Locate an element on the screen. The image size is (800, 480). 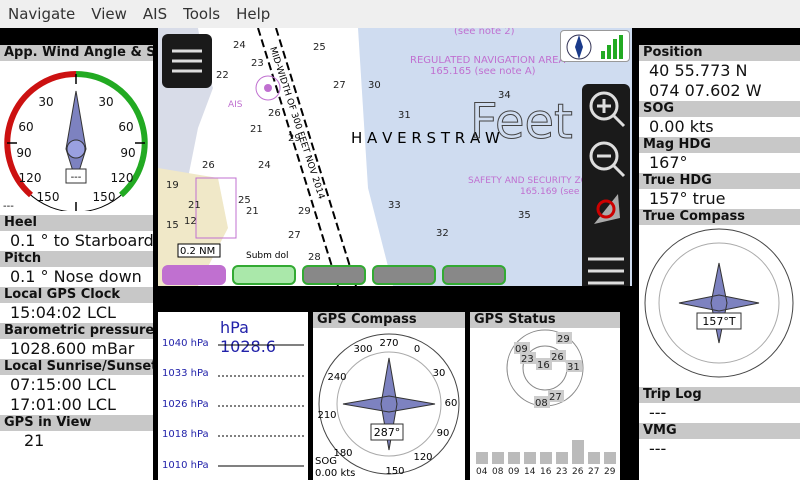
wind-needle-icon is located at coordinates (76, 136).